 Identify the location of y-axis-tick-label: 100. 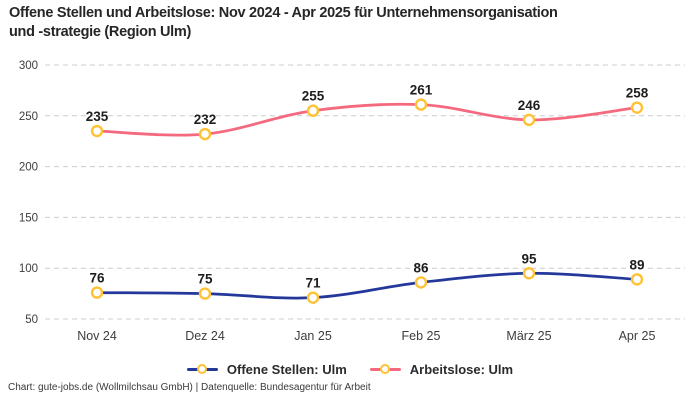
(28, 269).